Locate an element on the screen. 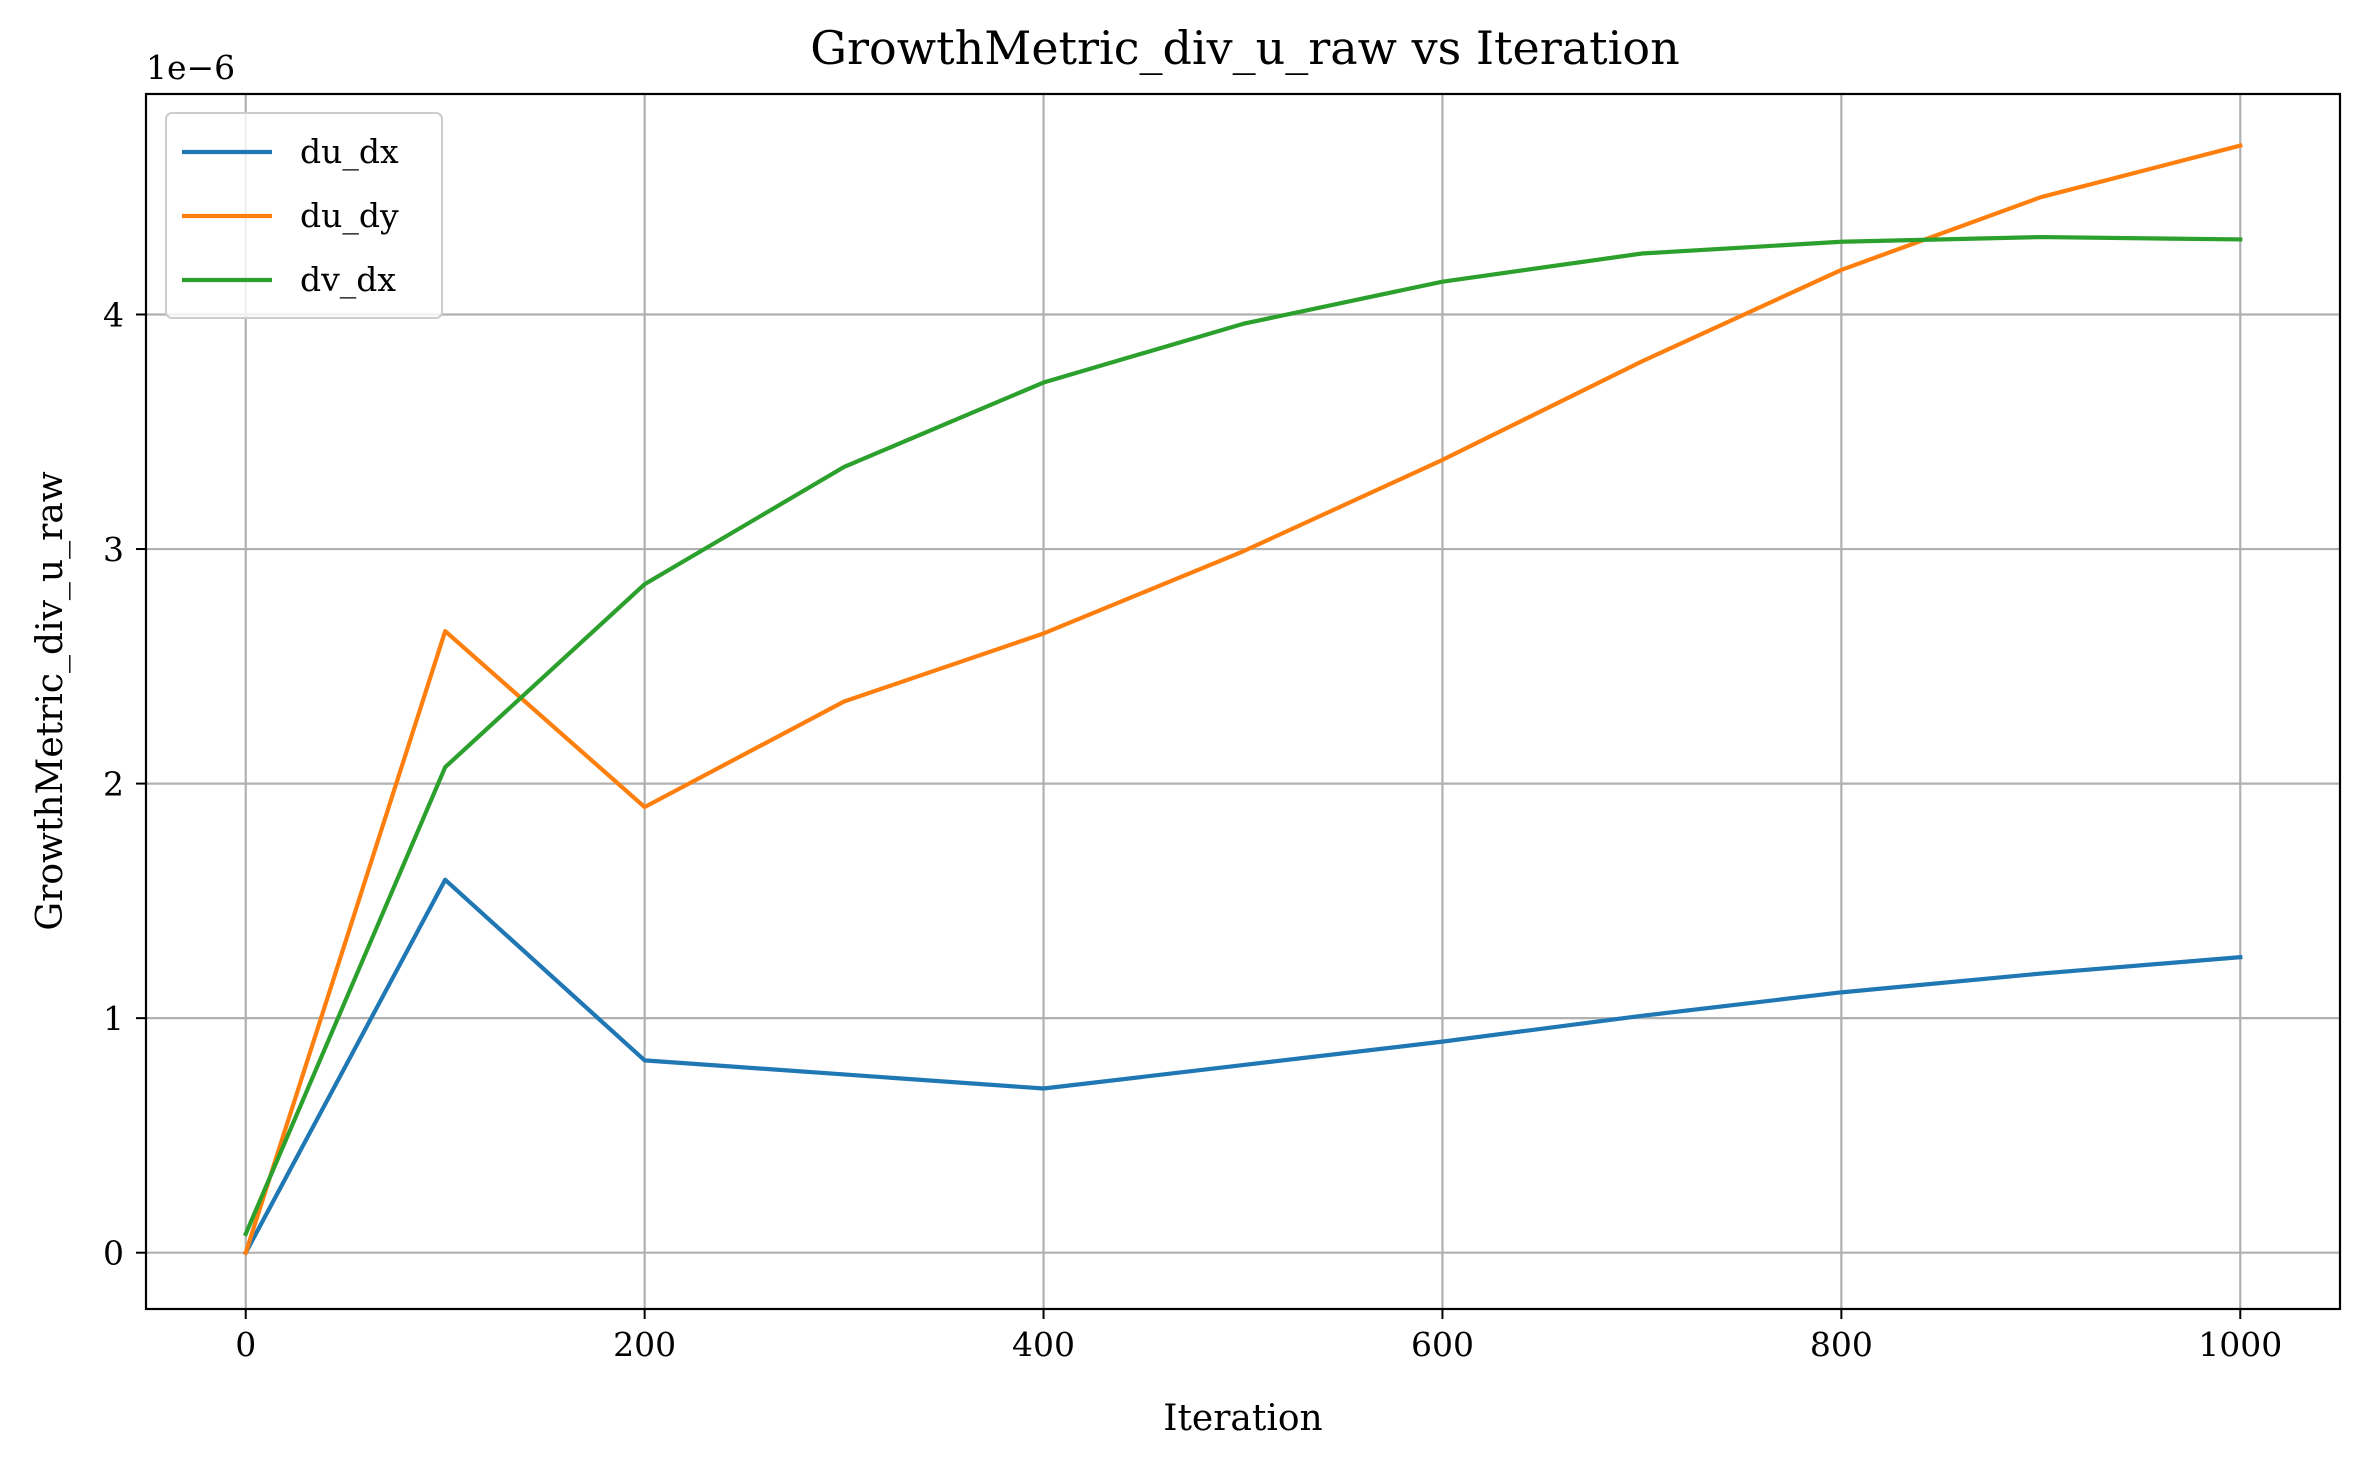 This screenshot has width=2368, height=1469. y-axis-offset-label: 1e−6 is located at coordinates (190, 67).